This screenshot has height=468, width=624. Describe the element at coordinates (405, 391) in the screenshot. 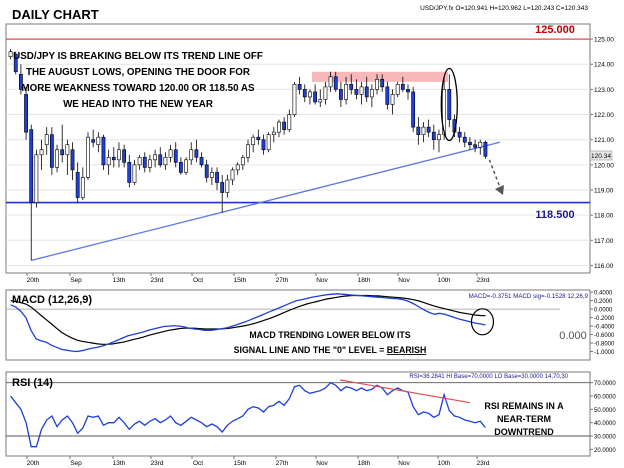

I see `rsi-trendline` at that location.